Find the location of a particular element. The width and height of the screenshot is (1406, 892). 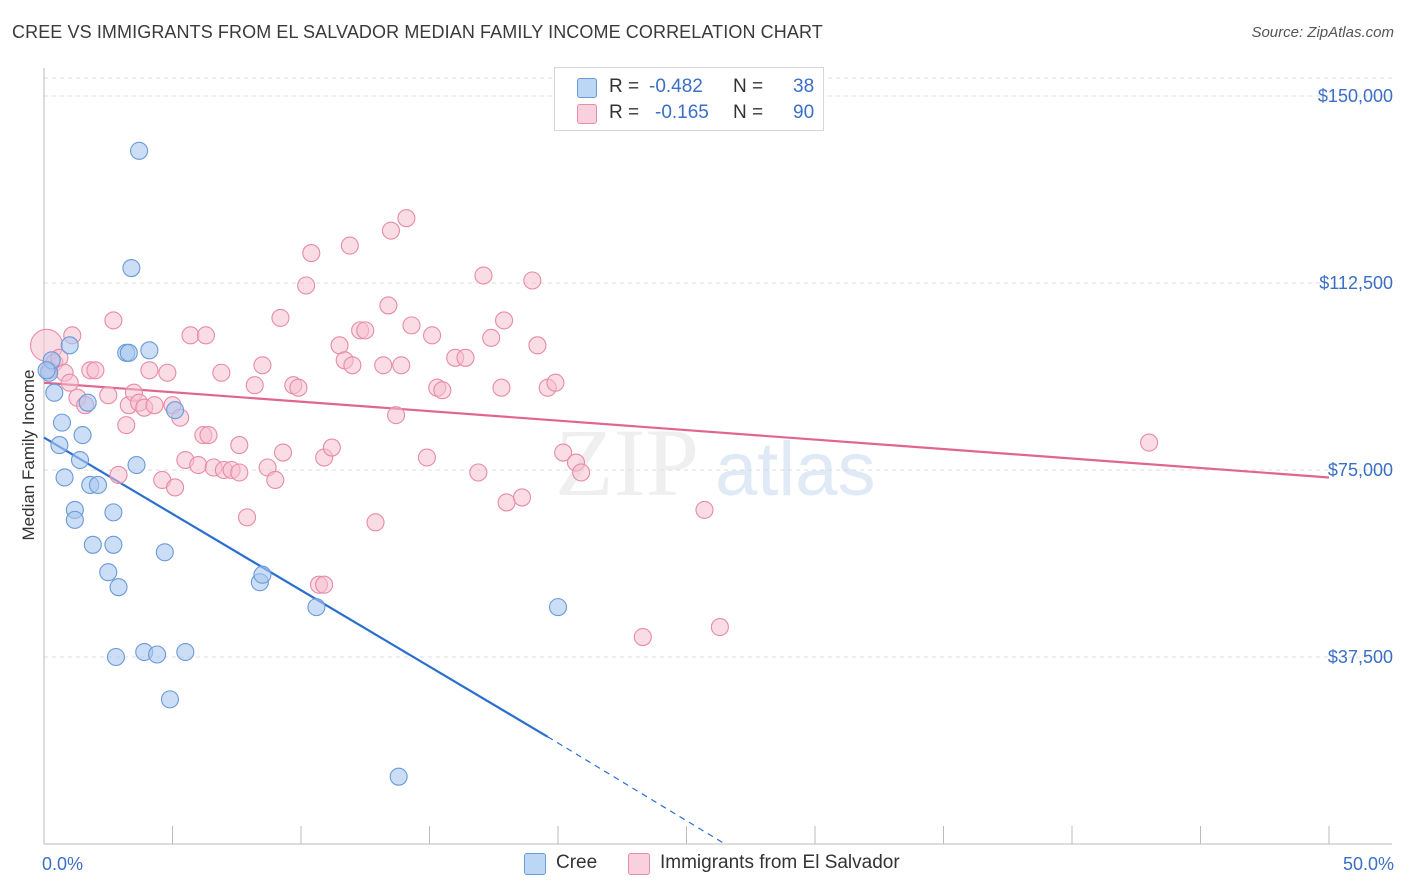

salvador-trend-line is located at coordinates (686, 430).